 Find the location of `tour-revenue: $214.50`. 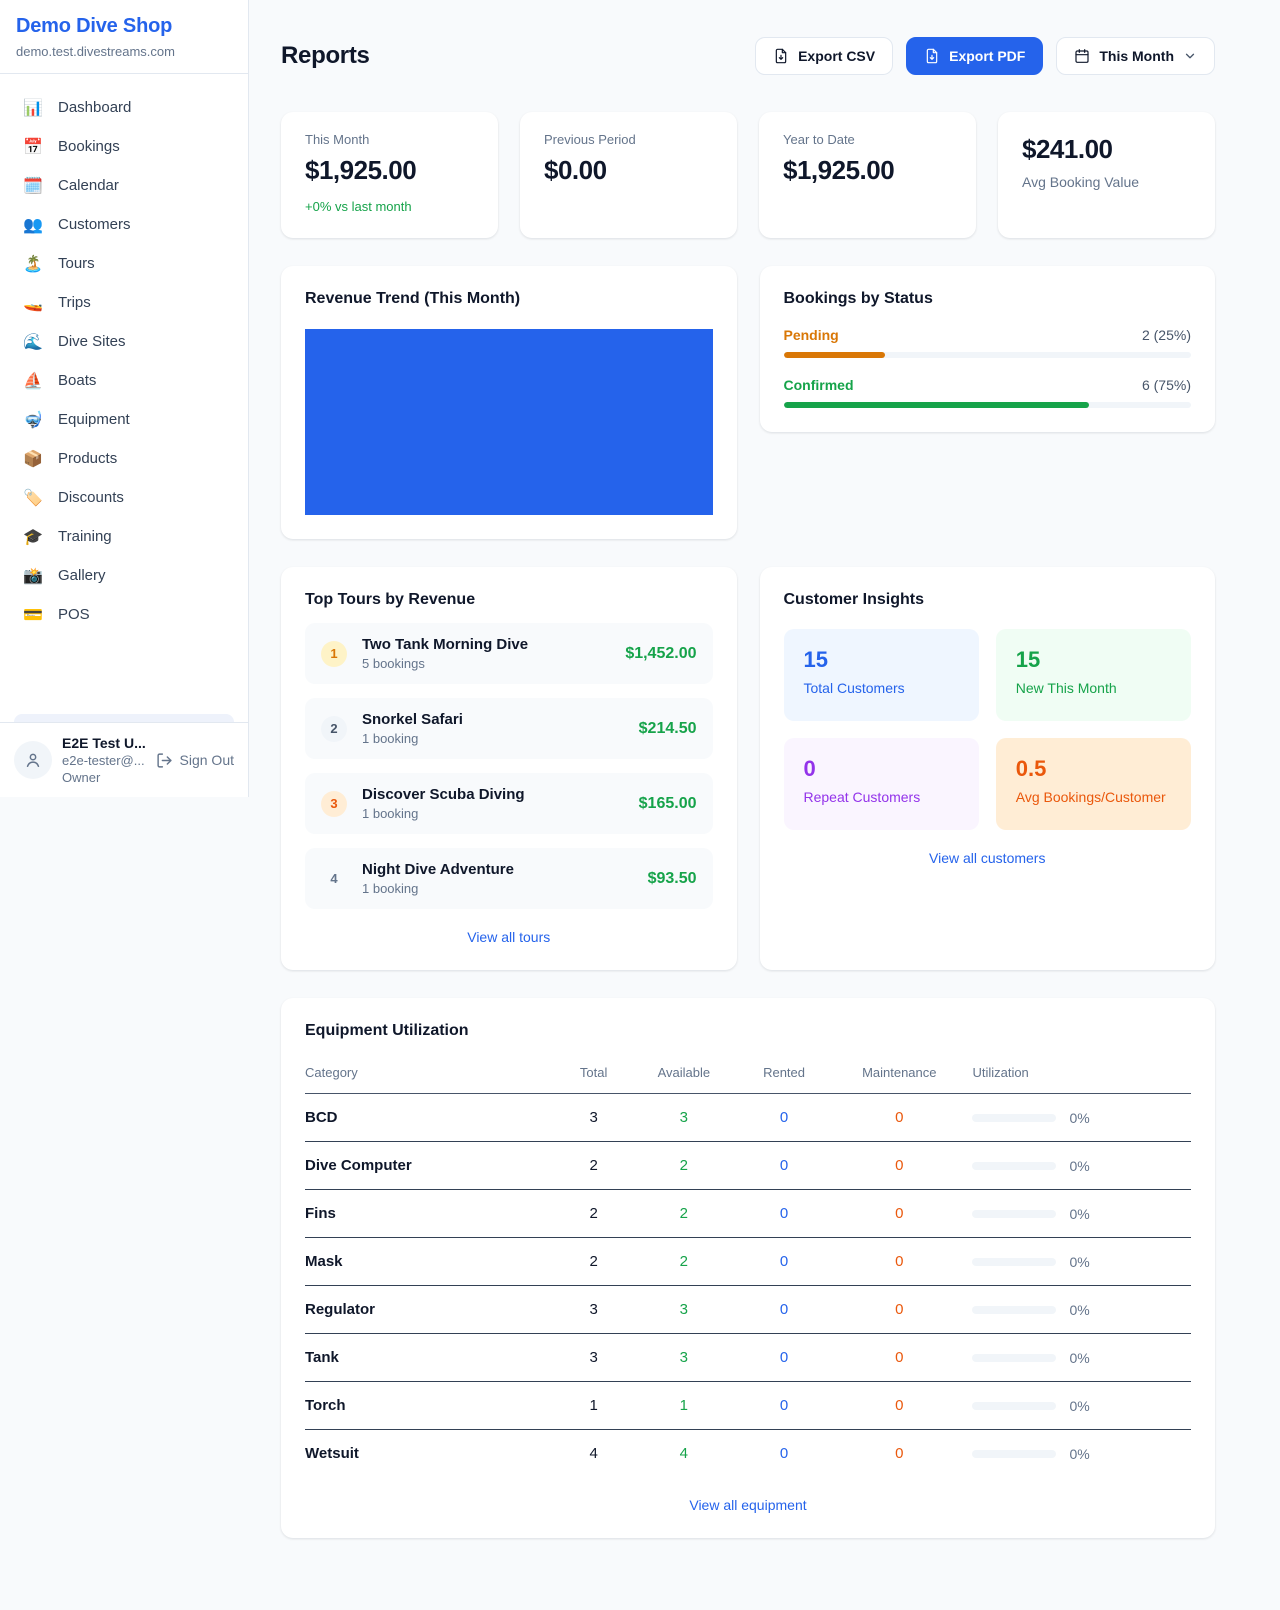

tour-revenue: $214.50 is located at coordinates (667, 728).